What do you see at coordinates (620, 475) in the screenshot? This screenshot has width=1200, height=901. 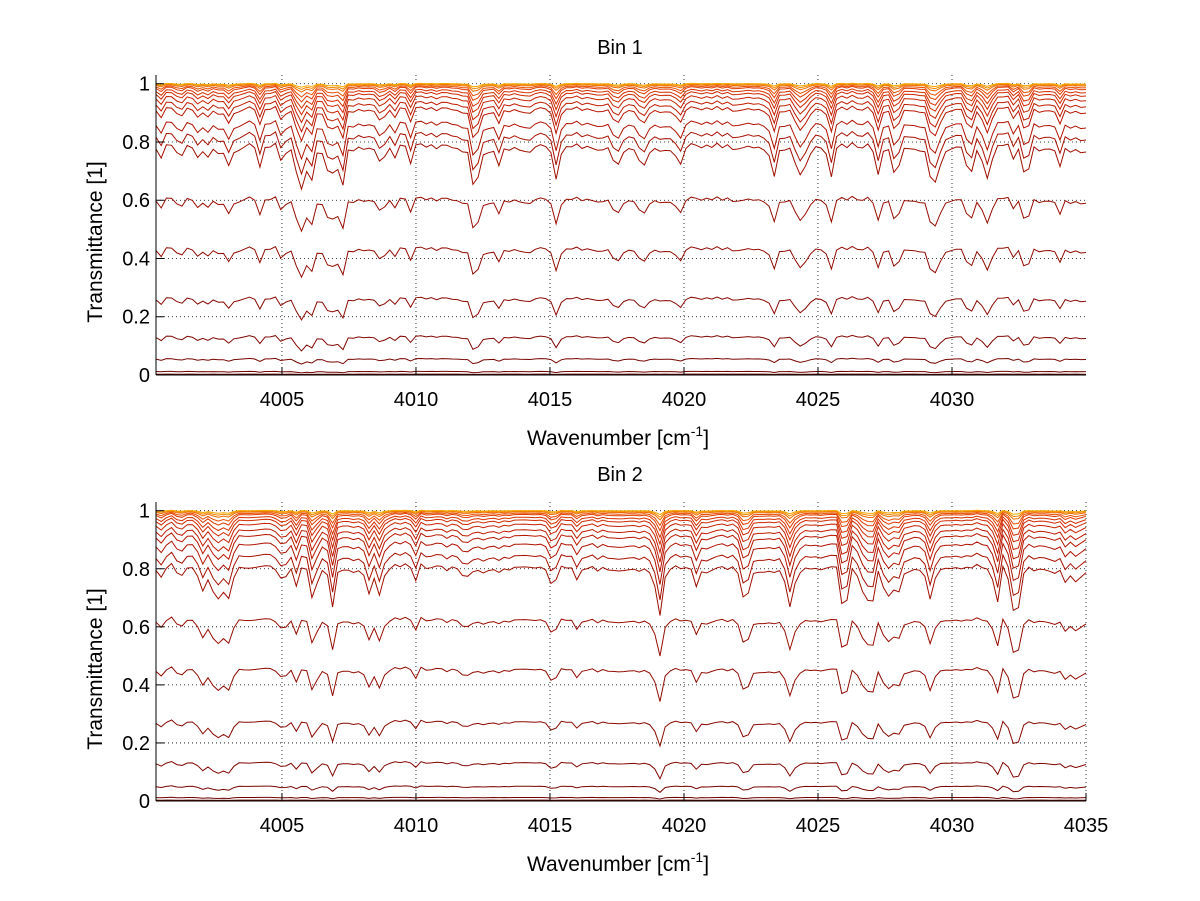 I see `chart-title: Bin 2` at bounding box center [620, 475].